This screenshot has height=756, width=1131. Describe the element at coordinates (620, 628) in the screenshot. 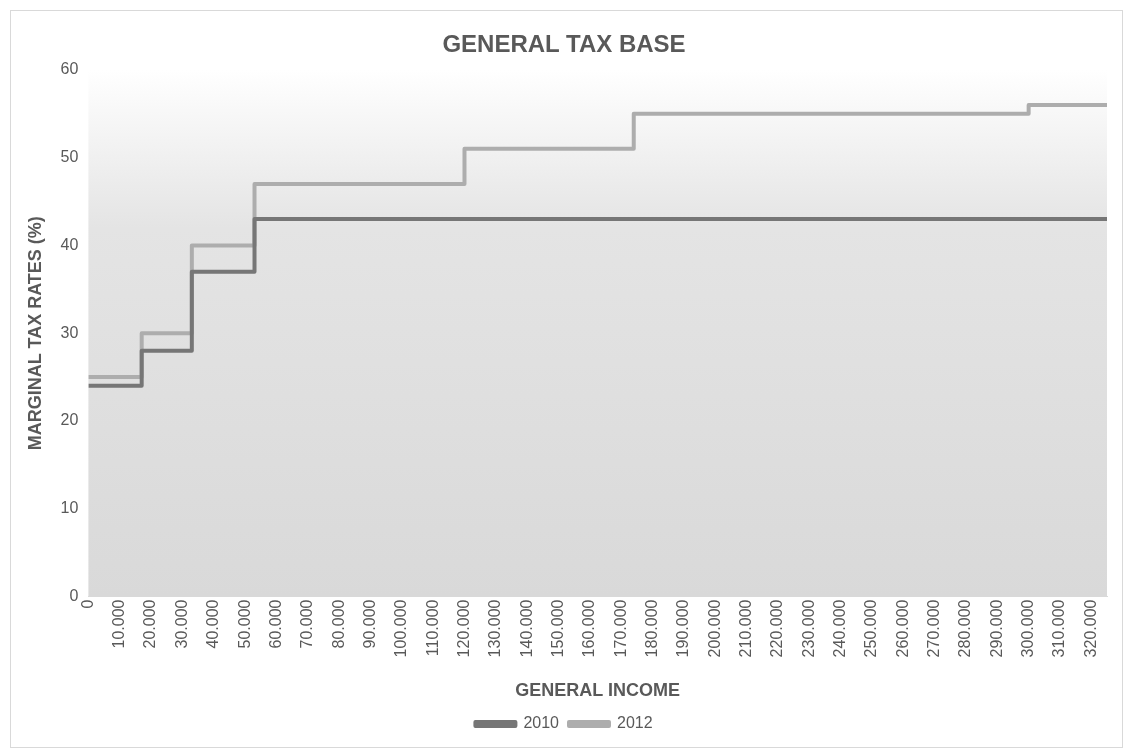

I see `x-tick-label: 170.000` at that location.